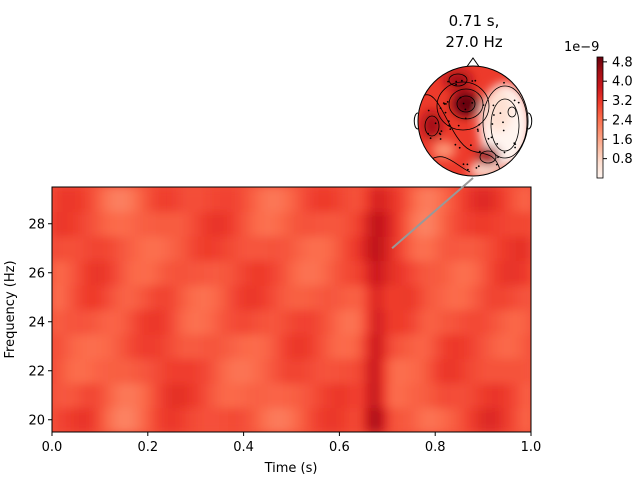 The height and width of the screenshot is (480, 640). What do you see at coordinates (40, 322) in the screenshot?
I see `y-axis: 20 22 24 26 28` at bounding box center [40, 322].